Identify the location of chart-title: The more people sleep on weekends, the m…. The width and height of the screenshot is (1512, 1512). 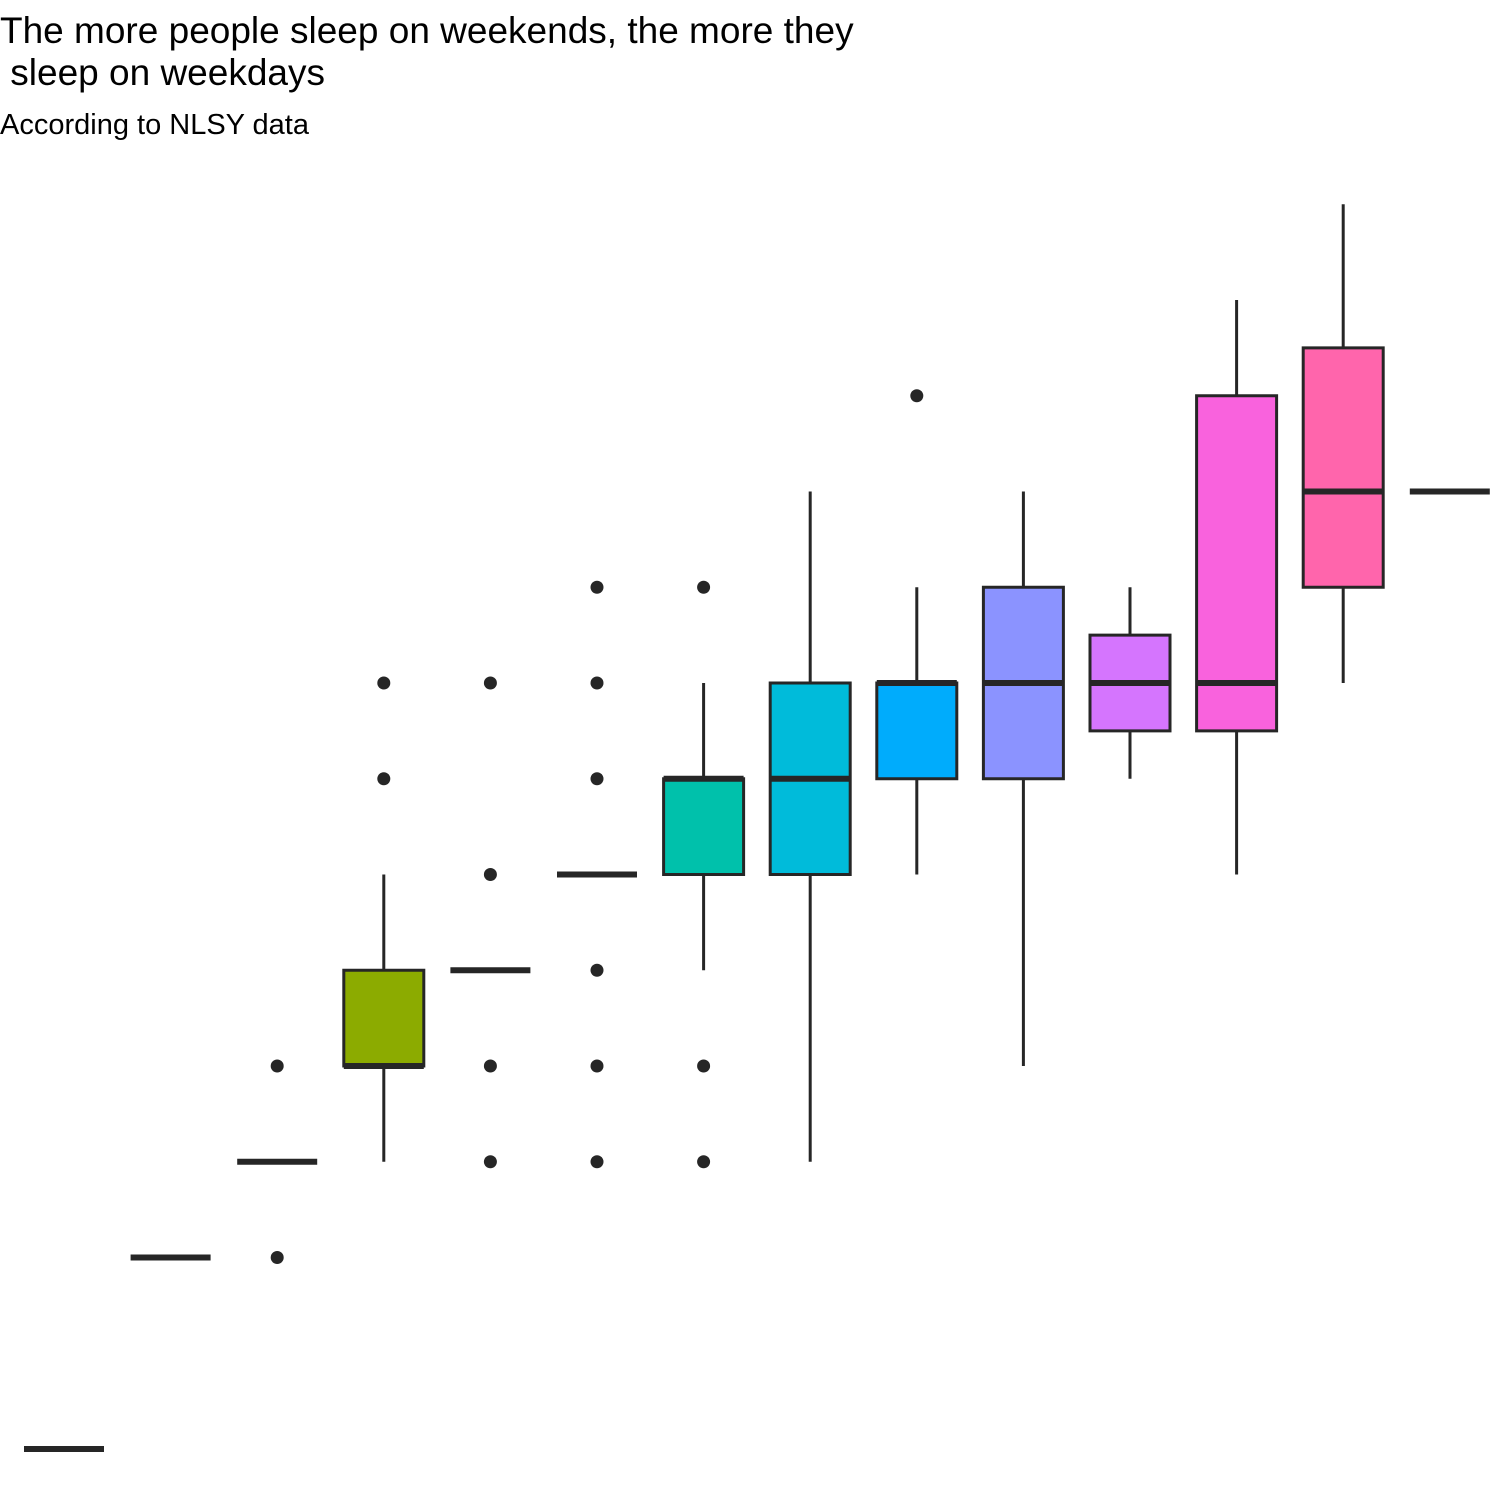
(427, 51).